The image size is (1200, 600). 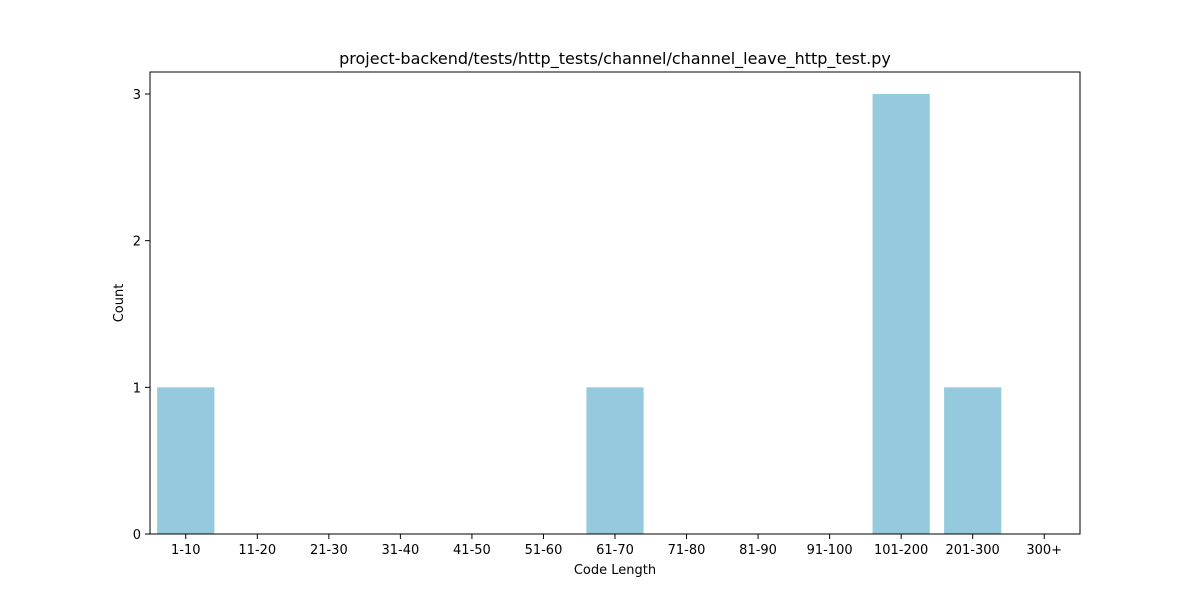 What do you see at coordinates (973, 550) in the screenshot?
I see `x-tick-label: 201-300` at bounding box center [973, 550].